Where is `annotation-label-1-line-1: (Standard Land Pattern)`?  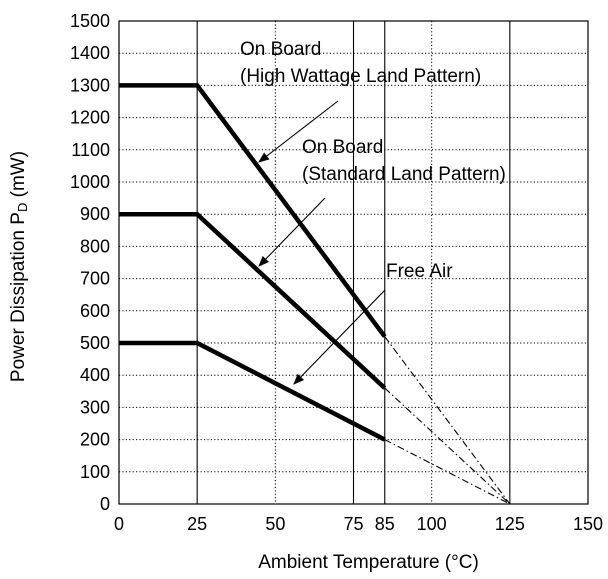
annotation-label-1-line-1: (Standard Land Pattern) is located at coordinates (404, 174).